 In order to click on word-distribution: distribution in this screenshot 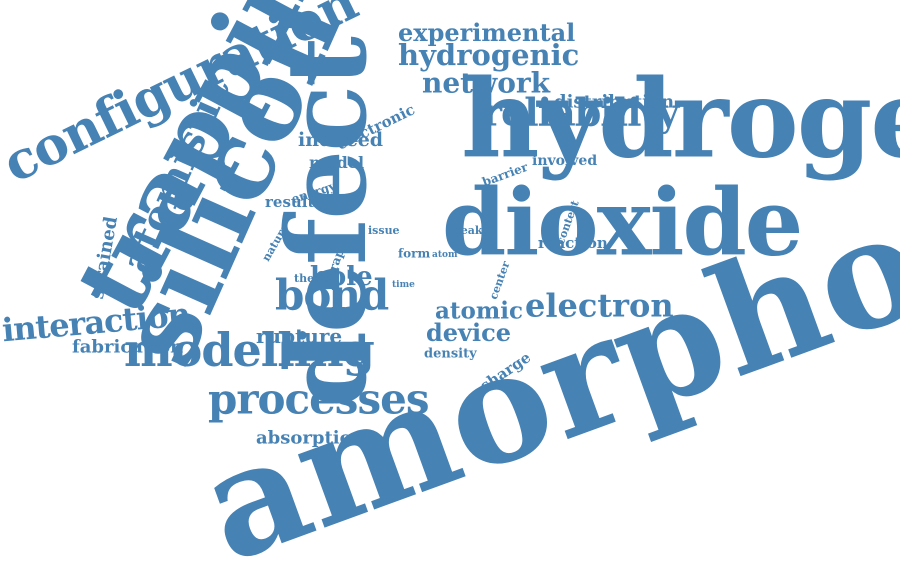, I will do `click(614, 102)`.